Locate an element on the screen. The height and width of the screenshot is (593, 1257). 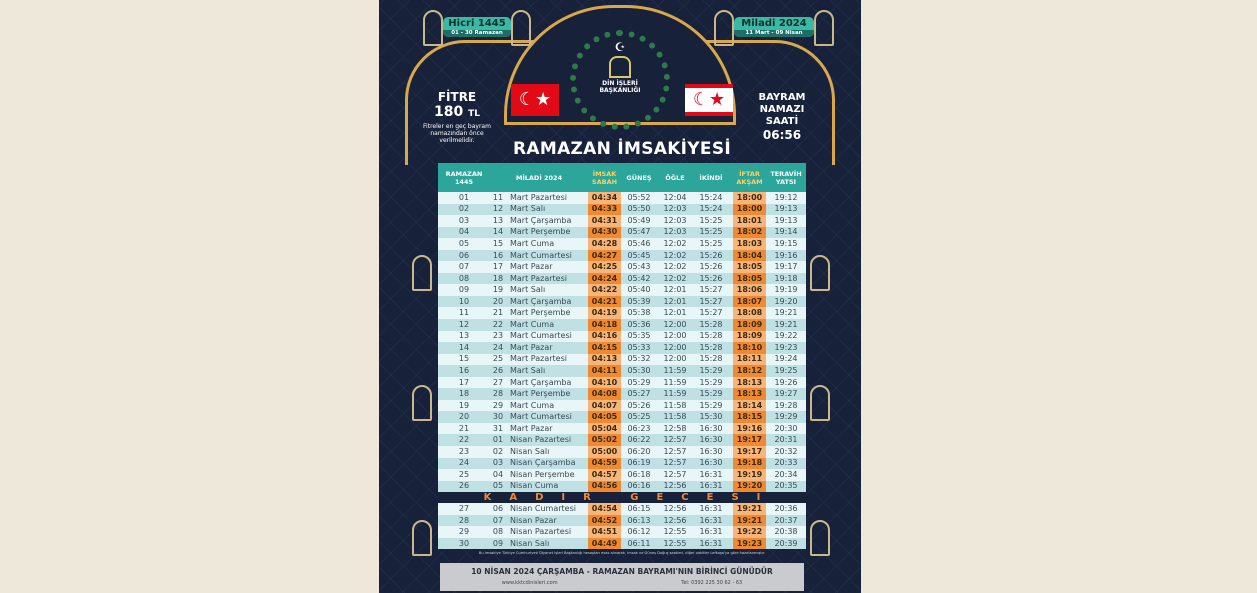
teravih-time: 20:34 is located at coordinates (786, 474).